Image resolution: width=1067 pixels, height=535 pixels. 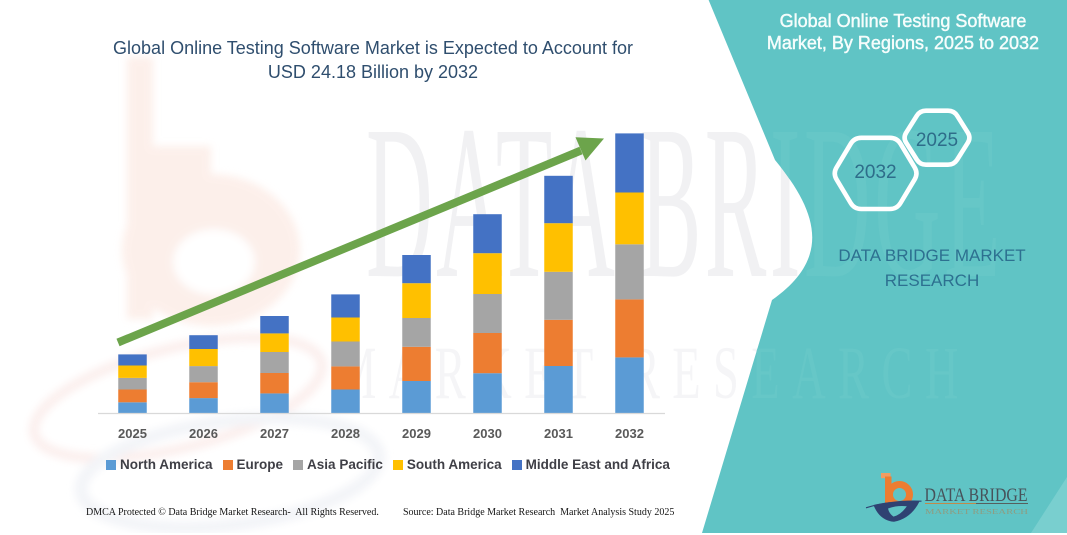 What do you see at coordinates (976, 495) in the screenshot?
I see `svg-text: DATA BRIDGE` at bounding box center [976, 495].